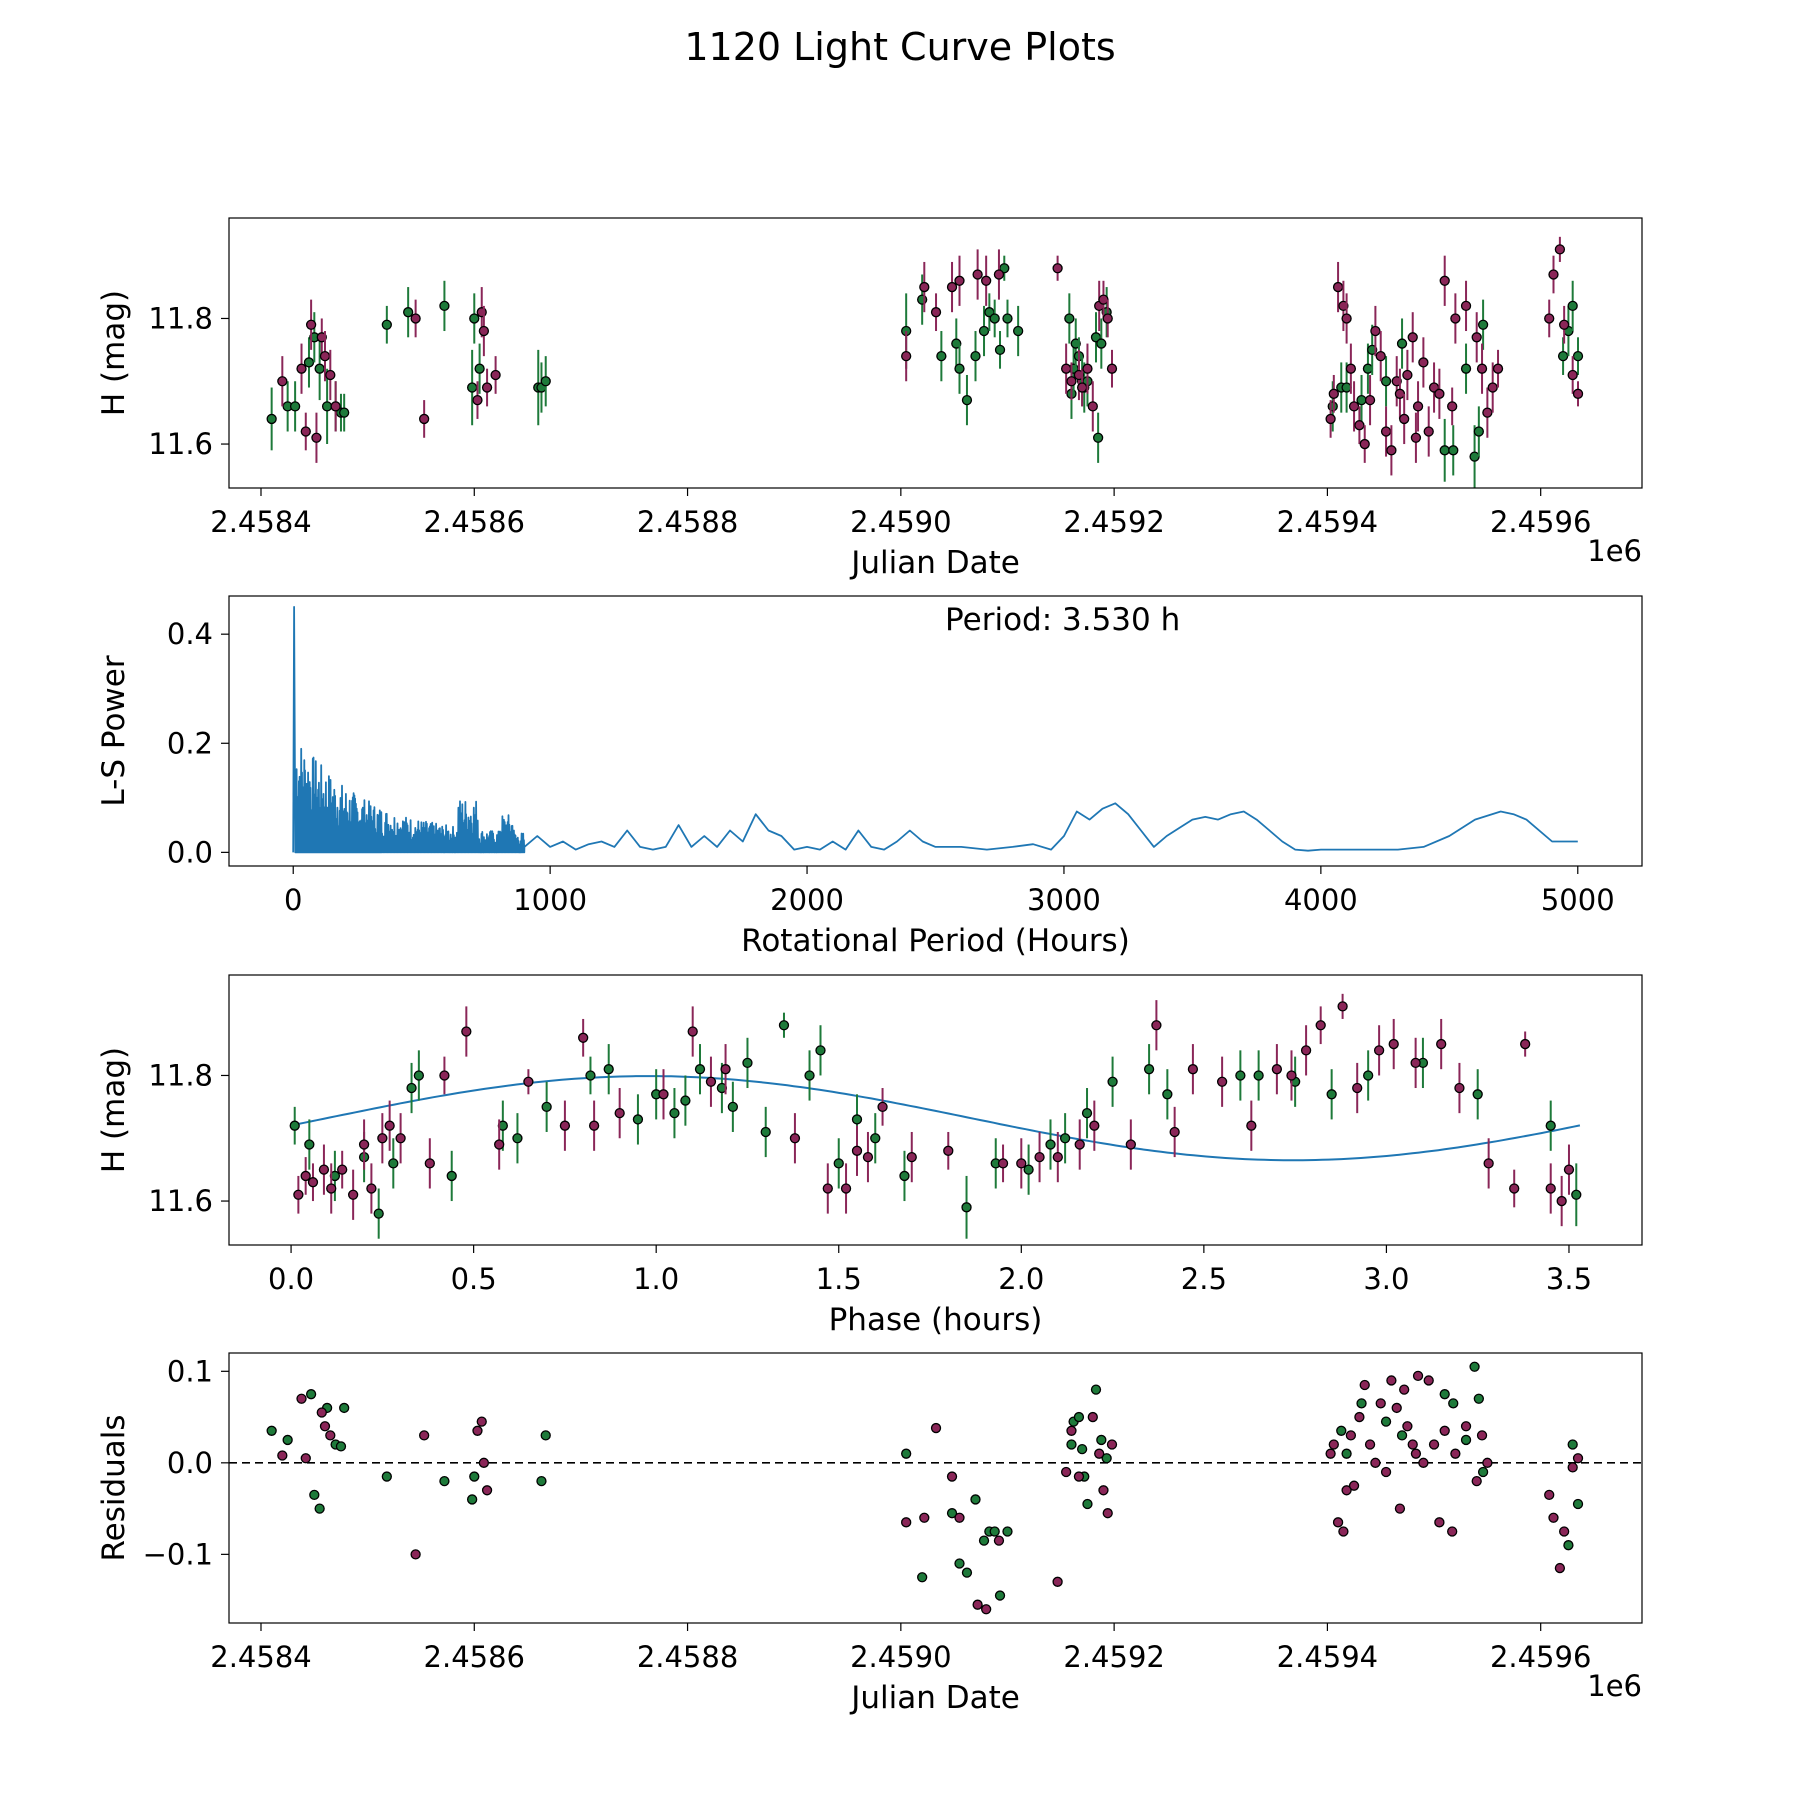  What do you see at coordinates (1064, 900) in the screenshot?
I see `x-tick-label: 3000` at bounding box center [1064, 900].